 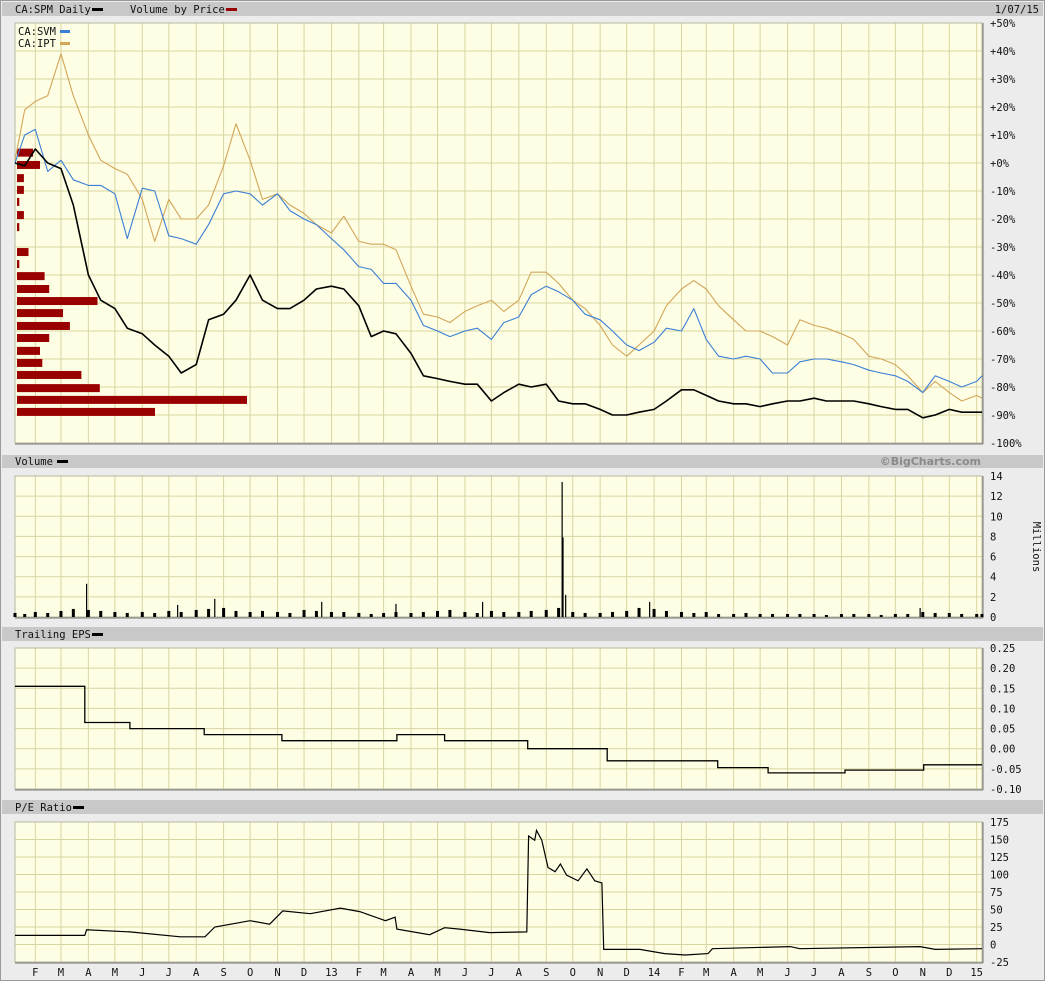 I want to click on pe-panel: 175 150 125 100 75 50 25 0 -25, so click(x=511, y=893).